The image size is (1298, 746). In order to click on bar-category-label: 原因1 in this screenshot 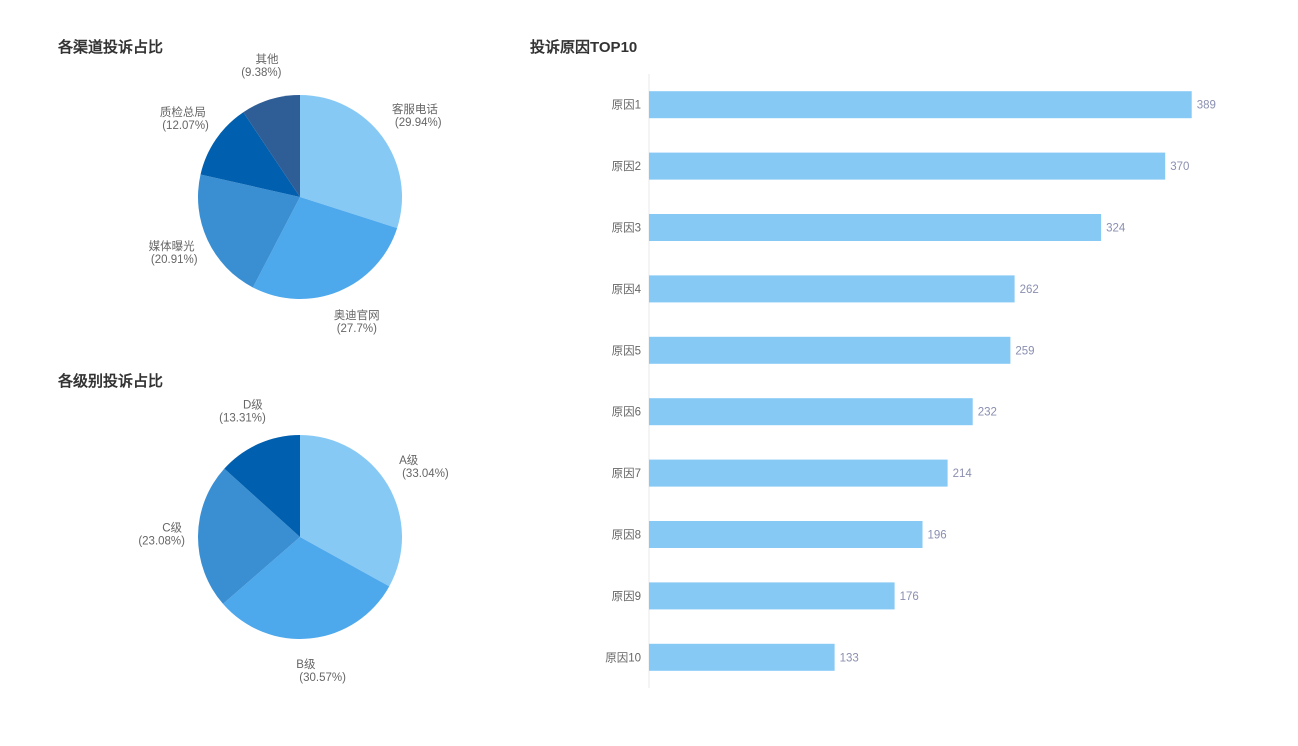, I will do `click(626, 105)`.